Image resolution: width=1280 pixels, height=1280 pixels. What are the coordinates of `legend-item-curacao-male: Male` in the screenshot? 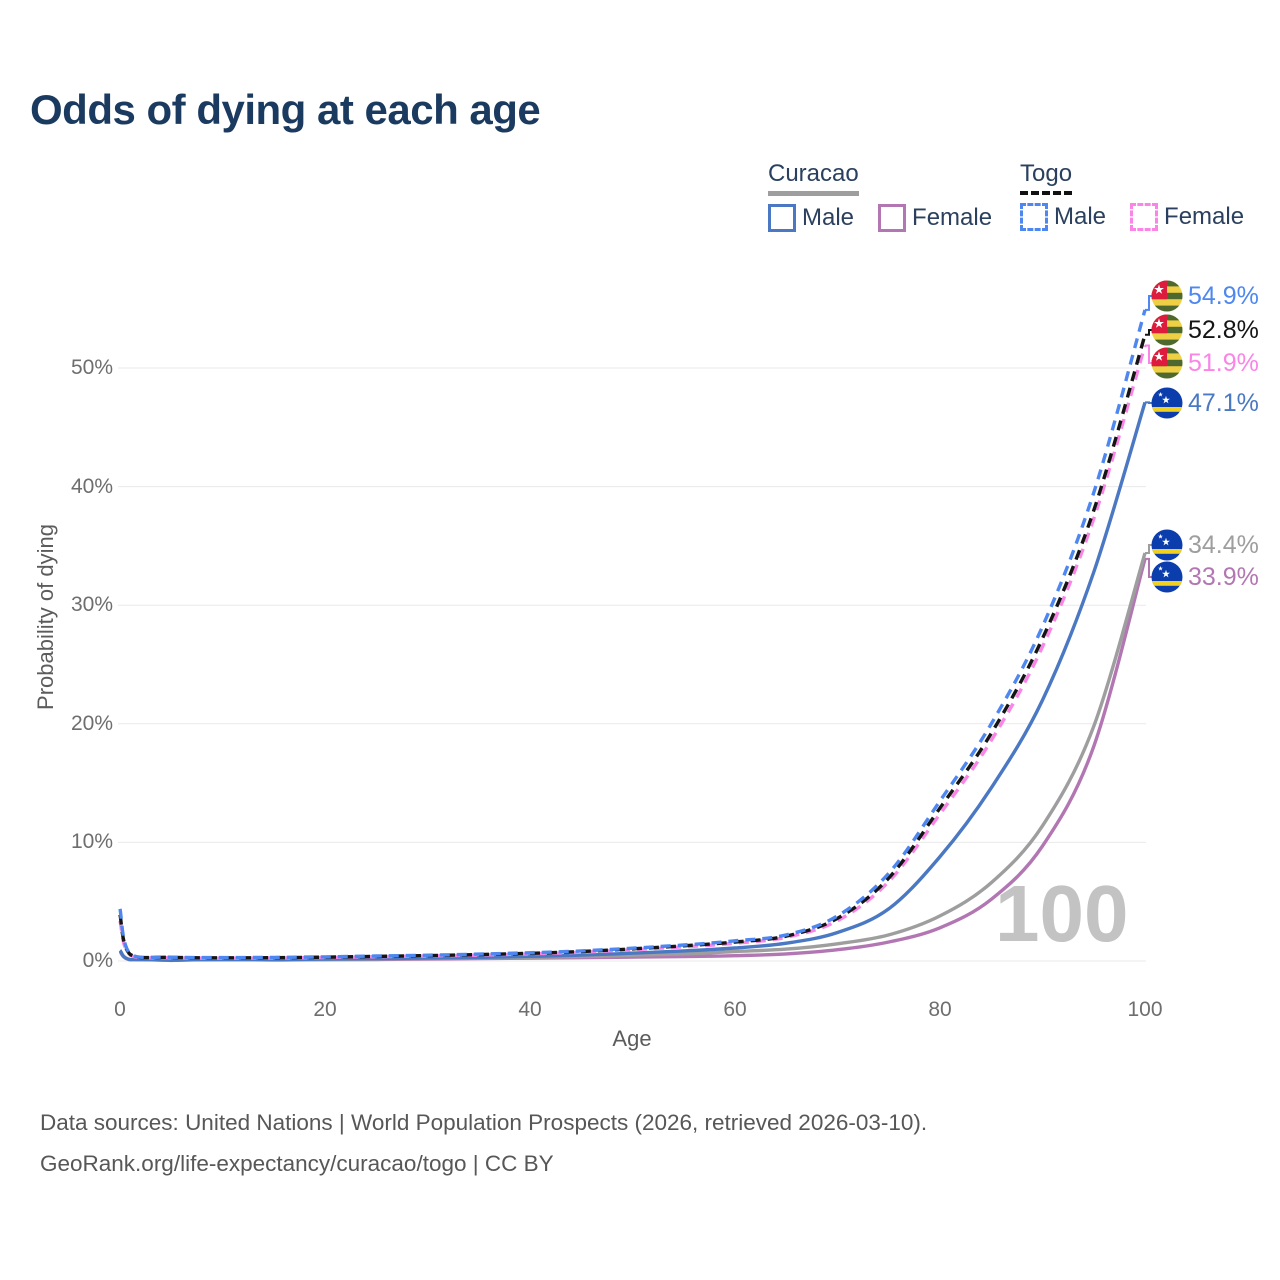 It's located at (811, 218).